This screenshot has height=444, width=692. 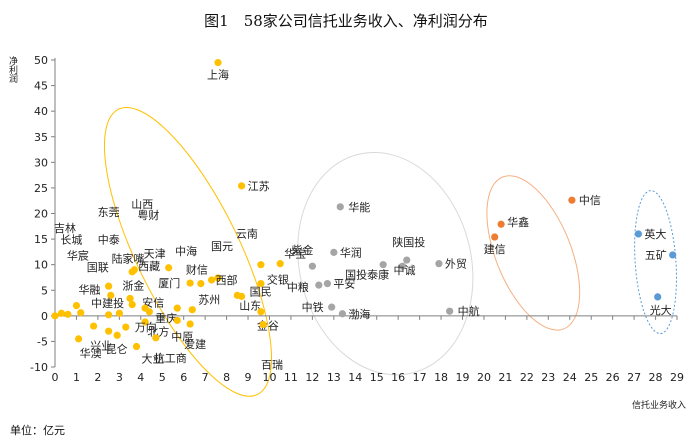 I want to click on point-label: 上海, so click(x=218, y=75).